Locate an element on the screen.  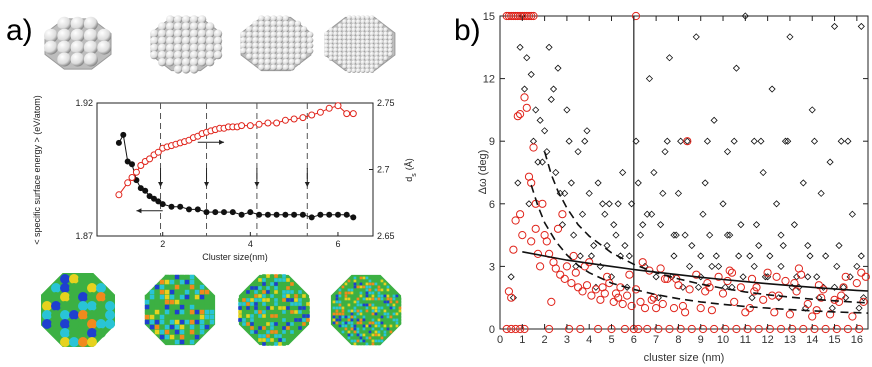
b-xtick-label: 1 is located at coordinates (522, 340).